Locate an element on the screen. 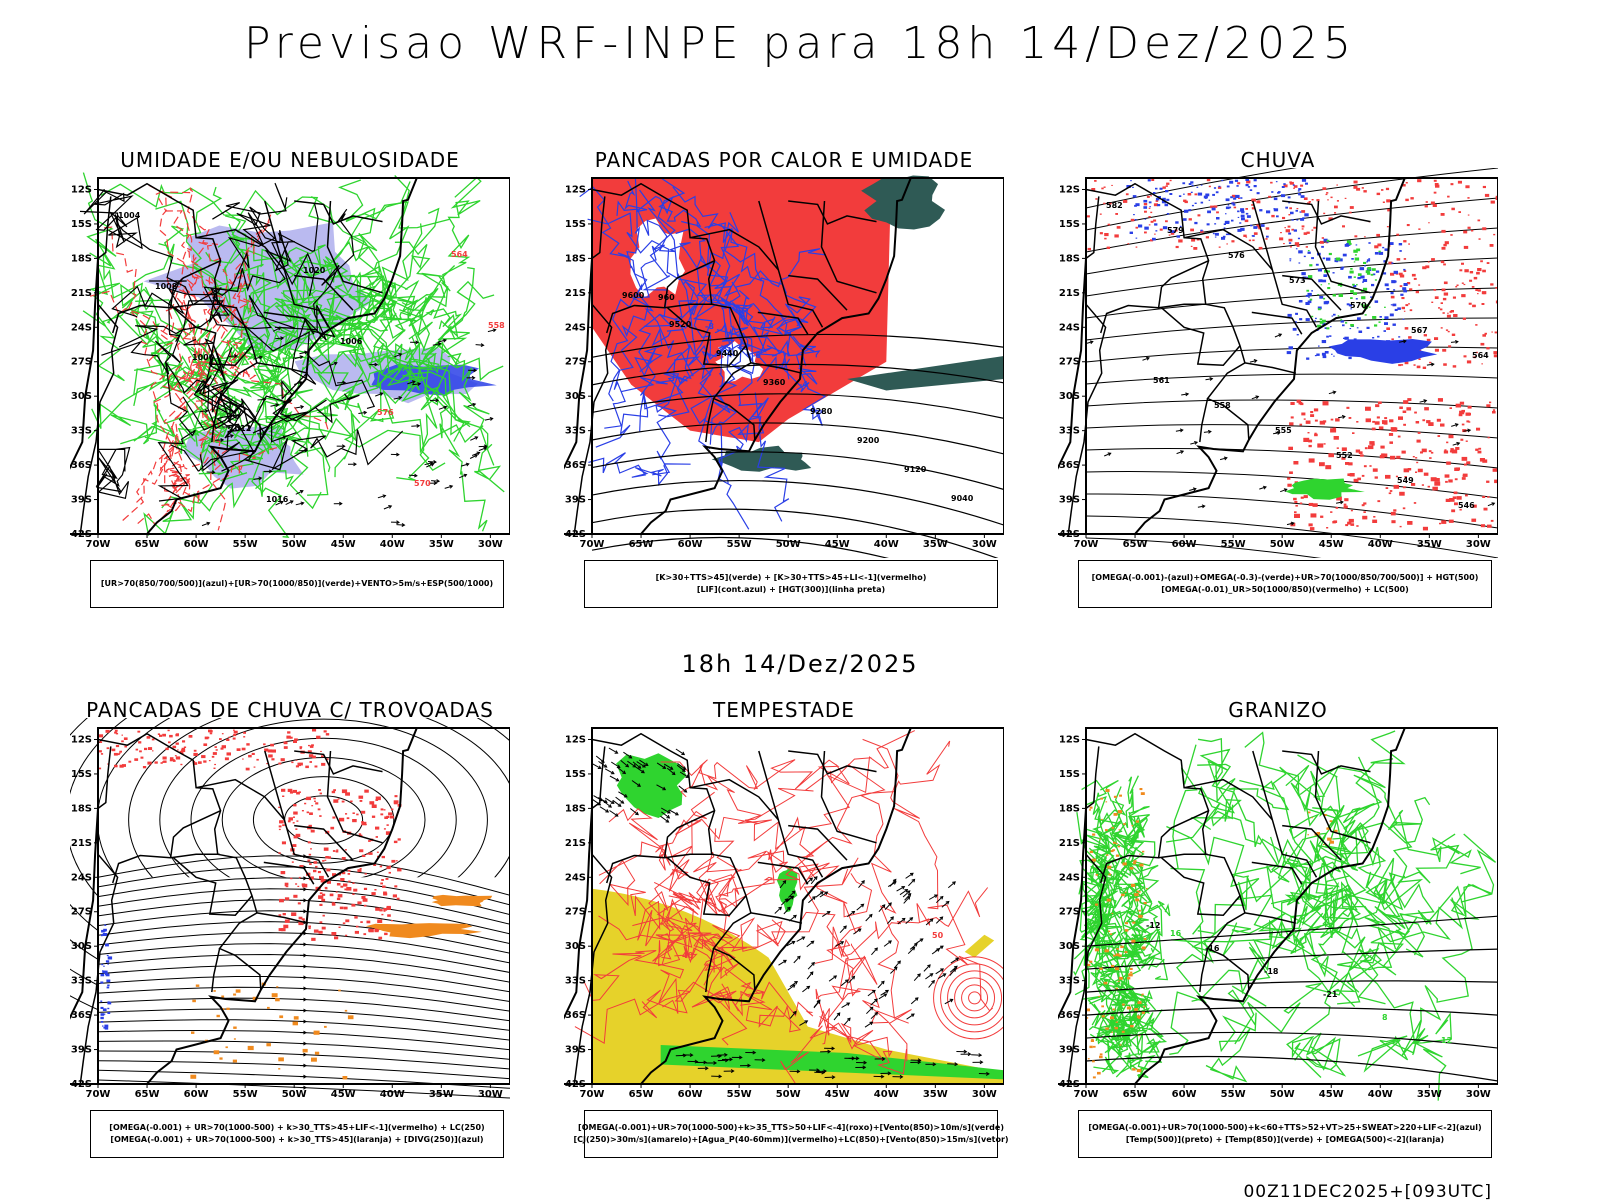  contour-label: -18 is located at coordinates (1271, 971).